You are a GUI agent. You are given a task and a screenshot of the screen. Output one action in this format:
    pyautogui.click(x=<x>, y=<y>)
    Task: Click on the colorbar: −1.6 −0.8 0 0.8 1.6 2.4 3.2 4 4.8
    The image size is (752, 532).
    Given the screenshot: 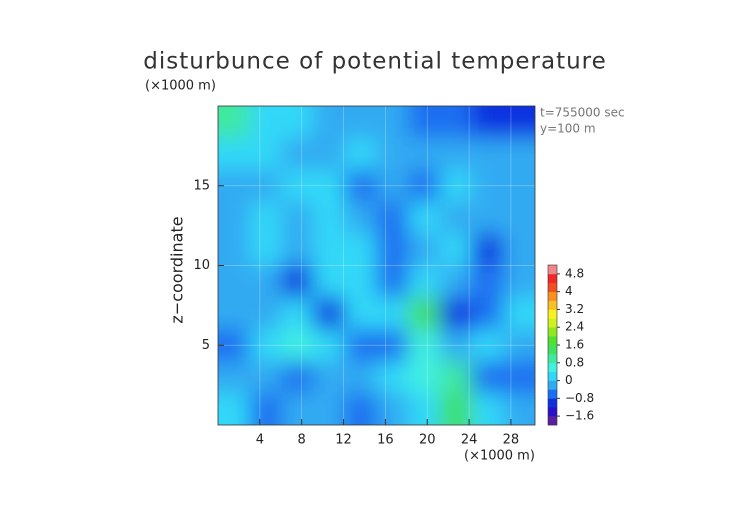 What is the action you would take?
    pyautogui.click(x=570, y=345)
    